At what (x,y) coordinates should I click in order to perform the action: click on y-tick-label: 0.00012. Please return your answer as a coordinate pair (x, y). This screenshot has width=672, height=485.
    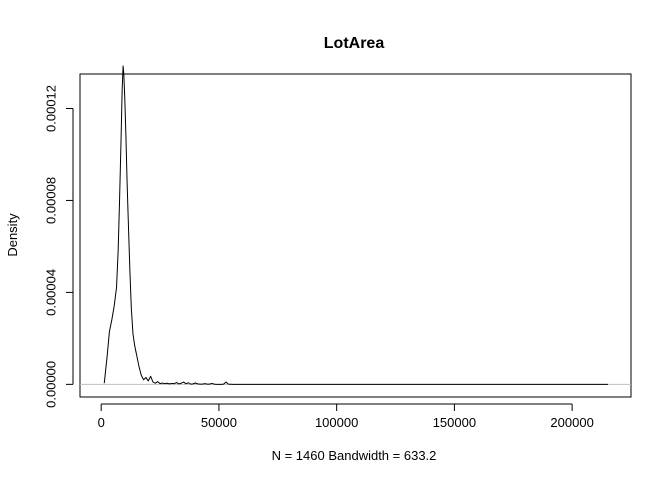
    Looking at the image, I should click on (50, 108).